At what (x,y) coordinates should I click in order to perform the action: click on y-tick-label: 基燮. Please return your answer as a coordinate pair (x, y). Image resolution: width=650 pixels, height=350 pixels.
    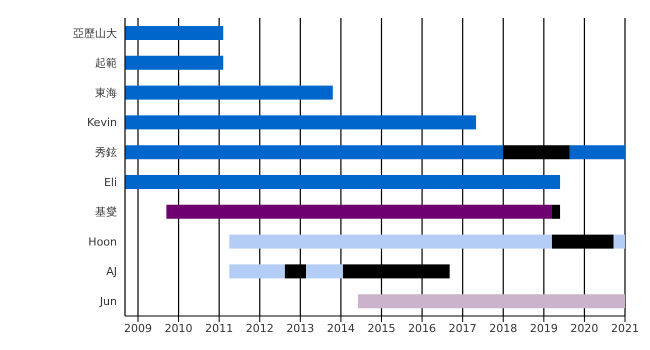
    Looking at the image, I should click on (106, 212).